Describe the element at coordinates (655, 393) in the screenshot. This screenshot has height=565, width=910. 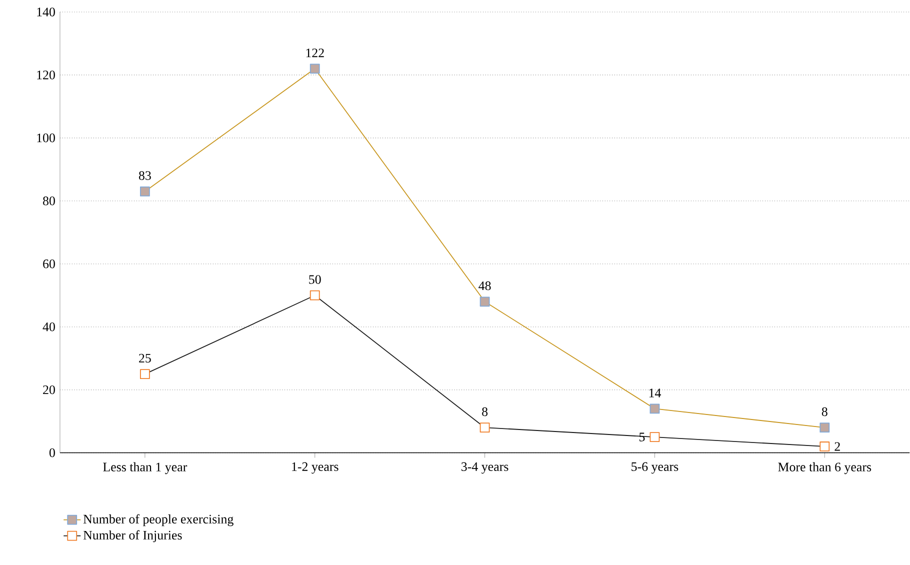
I see `data-label: 14` at that location.